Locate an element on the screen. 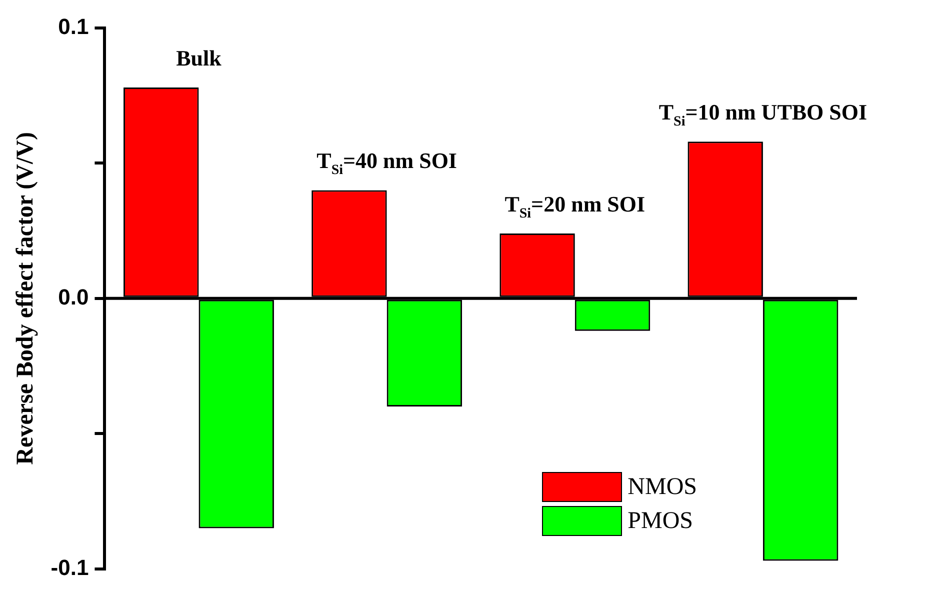  legend-label: NMOS is located at coordinates (662, 487).